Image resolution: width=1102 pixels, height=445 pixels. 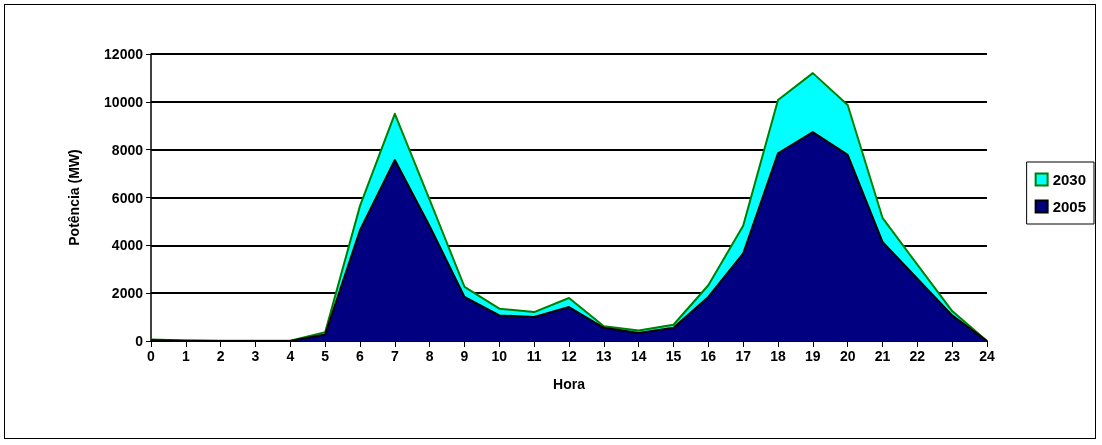 What do you see at coordinates (569, 384) in the screenshot?
I see `x-axis-title: Hora` at bounding box center [569, 384].